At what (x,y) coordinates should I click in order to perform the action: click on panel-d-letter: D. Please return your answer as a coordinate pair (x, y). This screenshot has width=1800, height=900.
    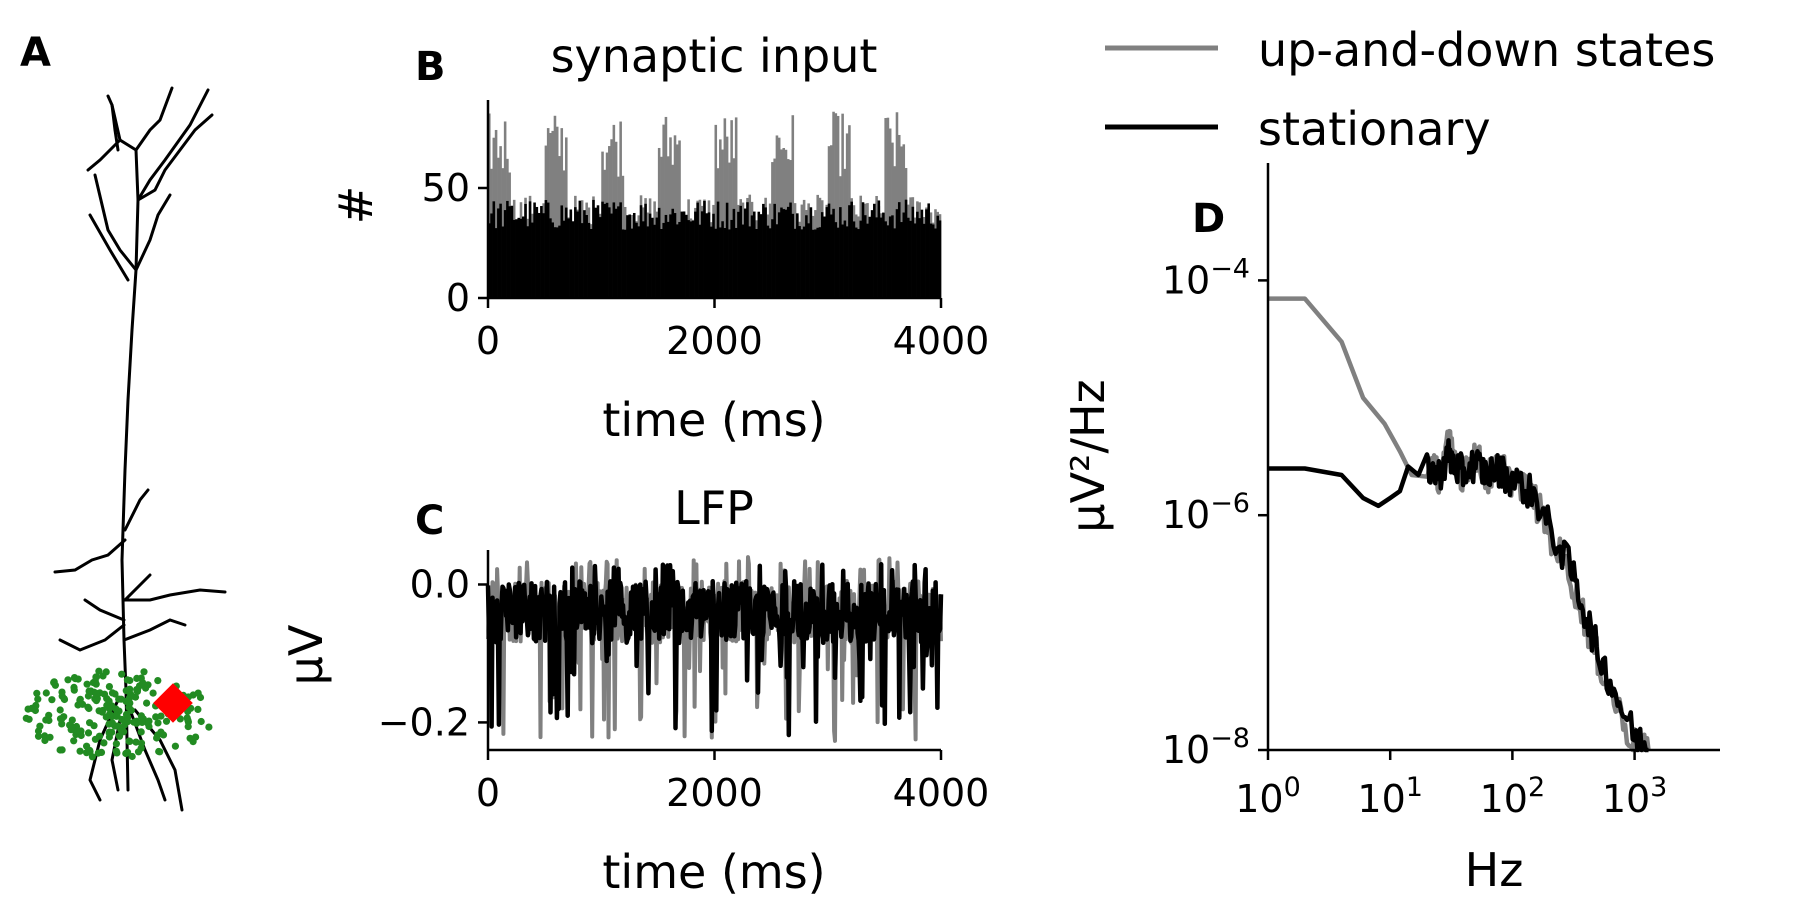
    Looking at the image, I should click on (1208, 219).